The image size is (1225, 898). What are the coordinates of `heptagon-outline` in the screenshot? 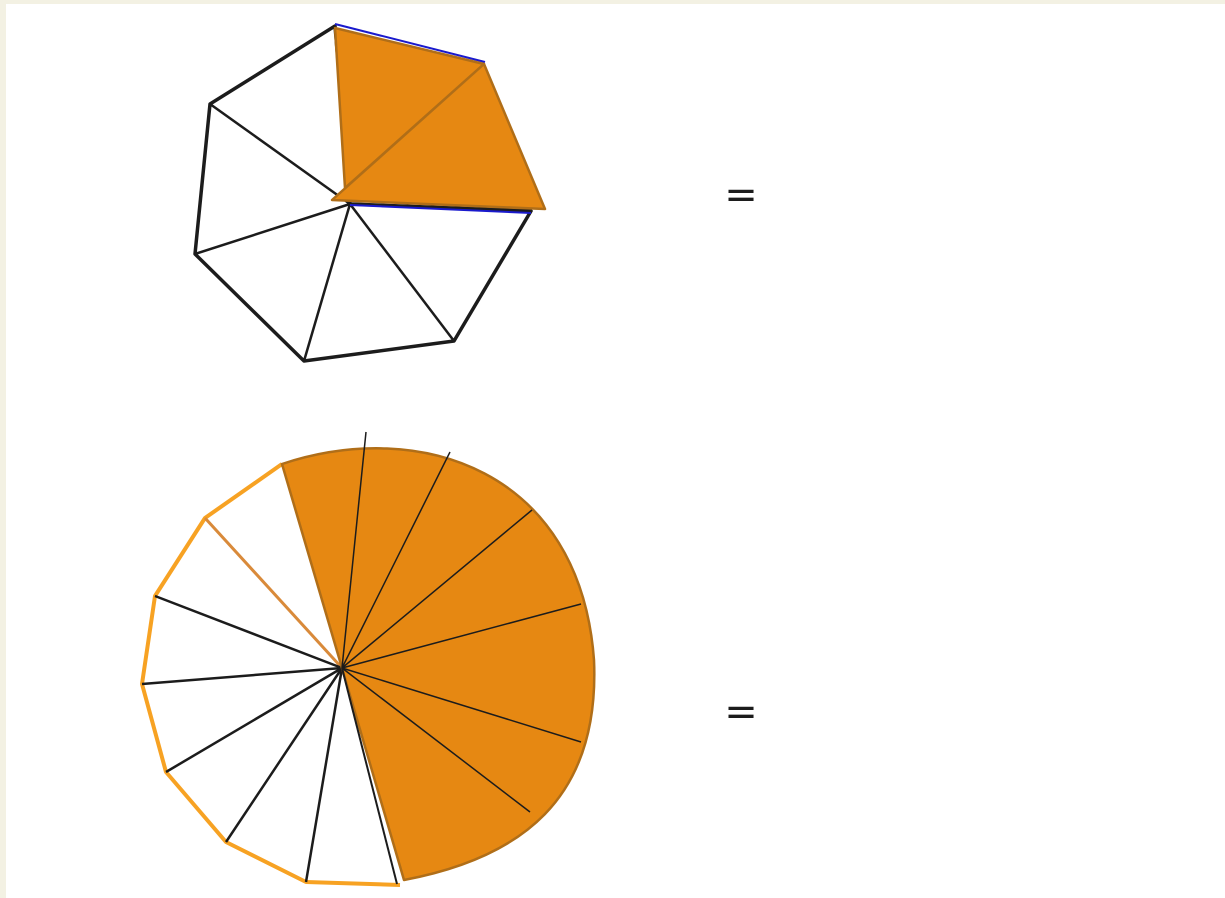 It's located at (363, 193).